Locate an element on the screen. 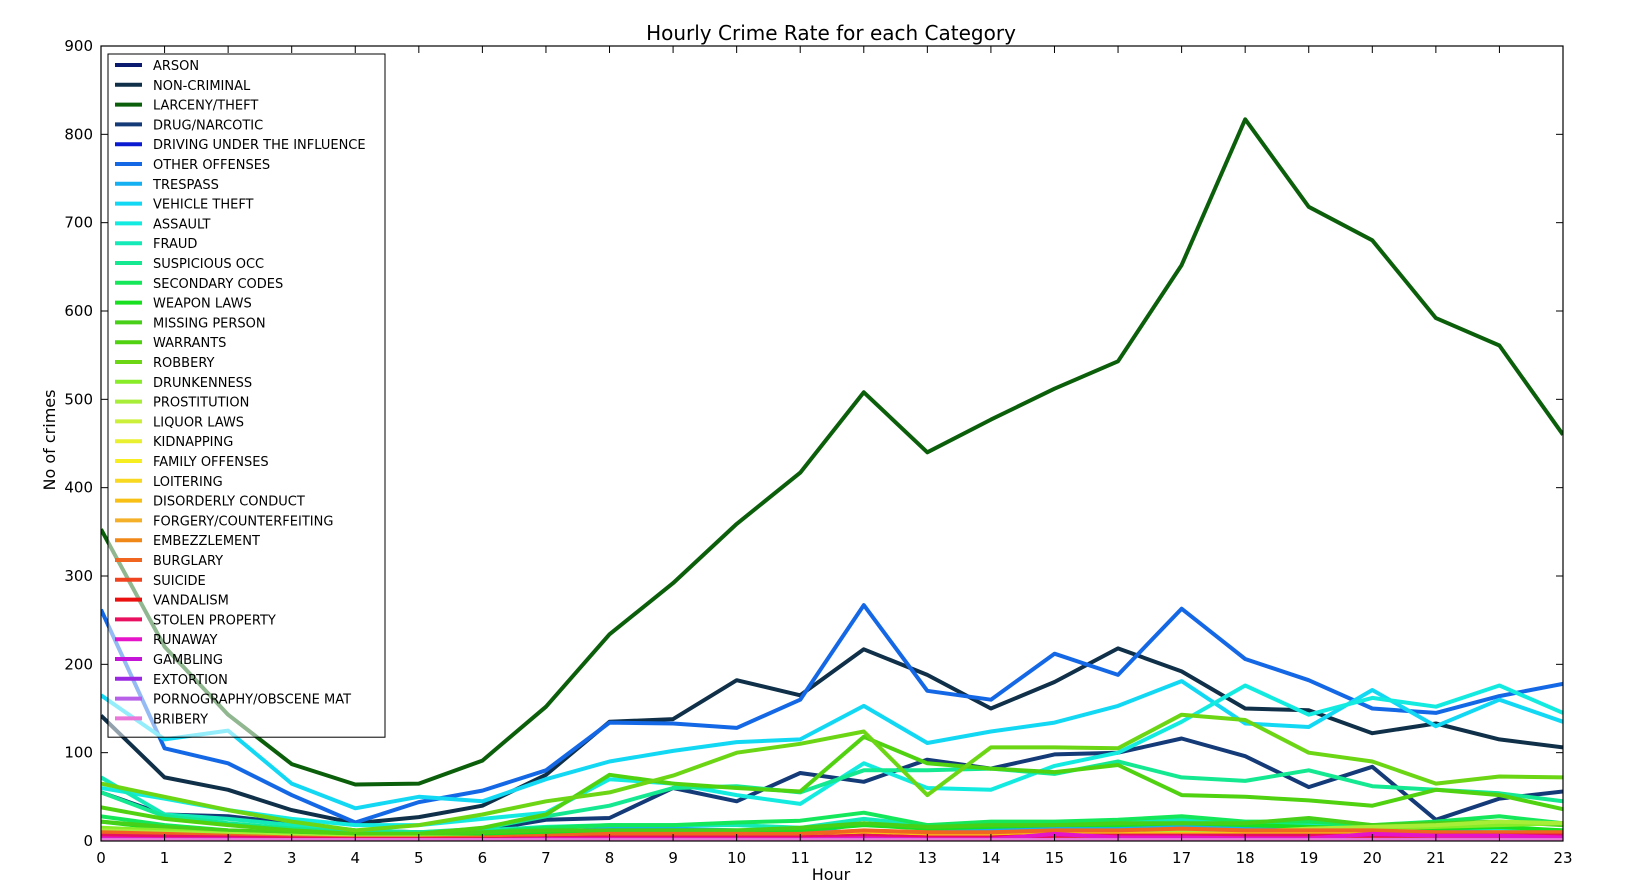 The width and height of the screenshot is (1626, 887). legend-label: RUNAWAY is located at coordinates (185, 640).